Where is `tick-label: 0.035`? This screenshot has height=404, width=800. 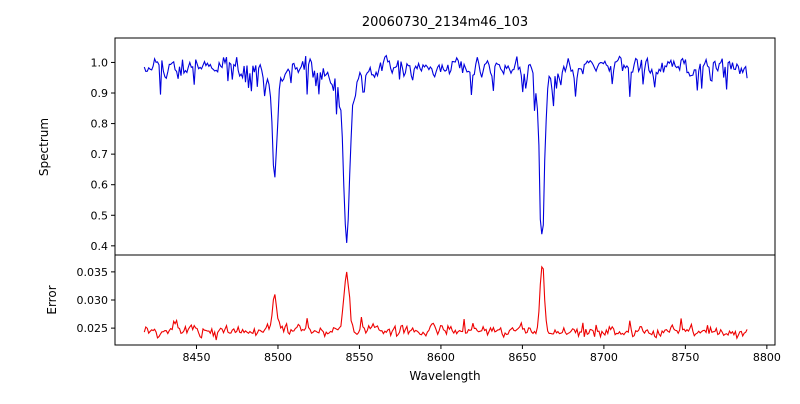 tick-label: 0.035 is located at coordinates (93, 272).